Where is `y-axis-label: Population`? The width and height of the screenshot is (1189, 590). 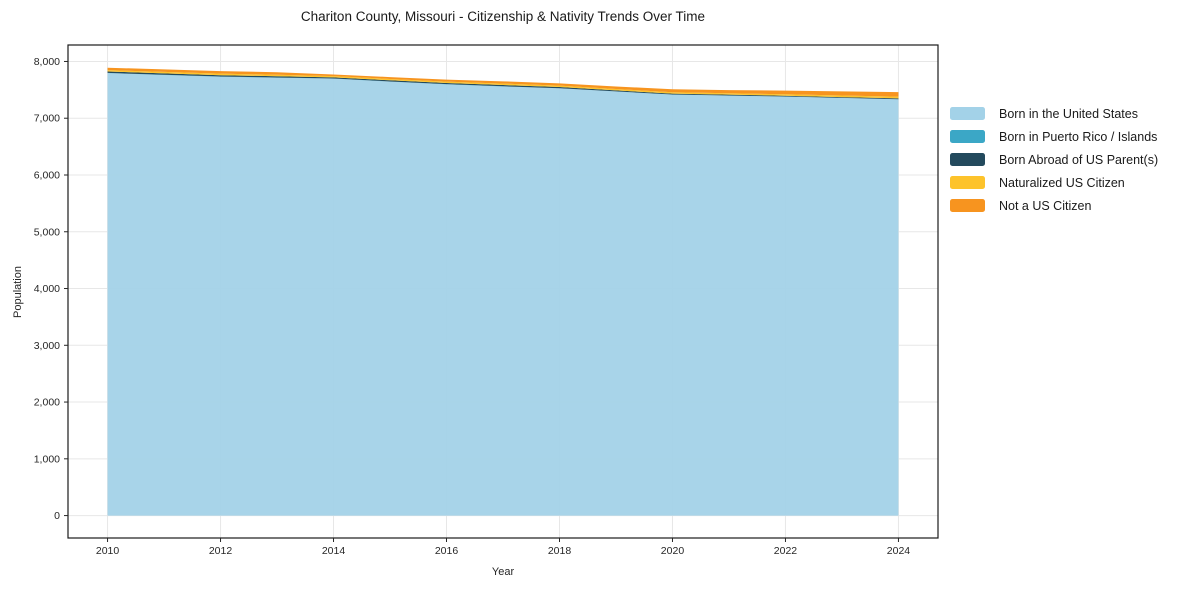
y-axis-label: Population is located at coordinates (18, 292).